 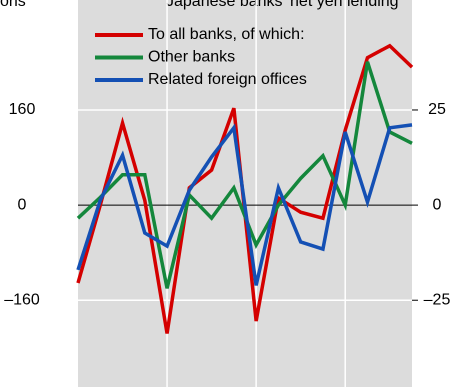 What do you see at coordinates (437, 299) in the screenshot?
I see `y2-tick-label: –25` at bounding box center [437, 299].